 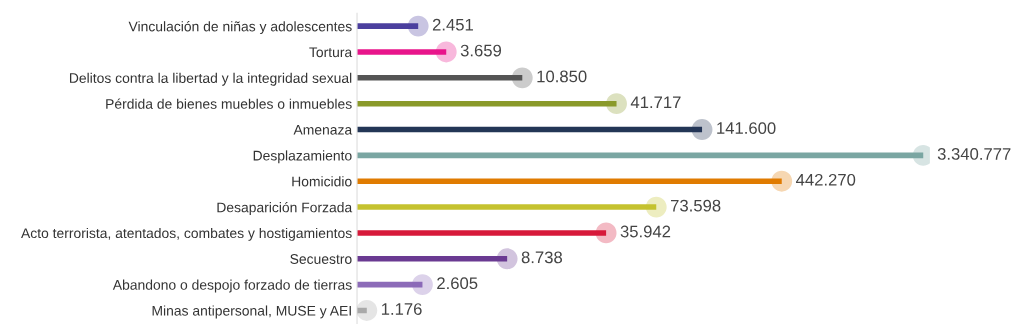 What do you see at coordinates (251, 312) in the screenshot?
I see `y-tick-label: Minas antipersonal, MUSE y AEI` at bounding box center [251, 312].